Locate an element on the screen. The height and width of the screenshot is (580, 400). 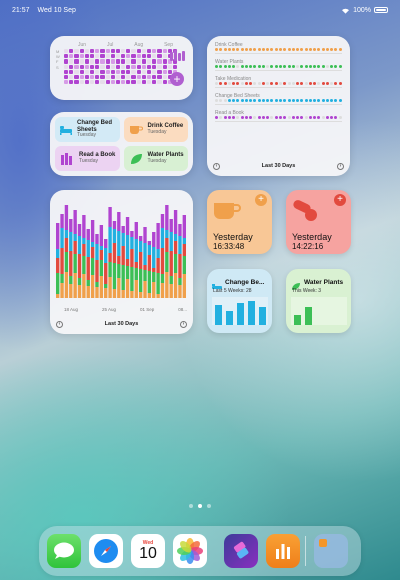
photos-app-icon is located at coordinates (190, 551).